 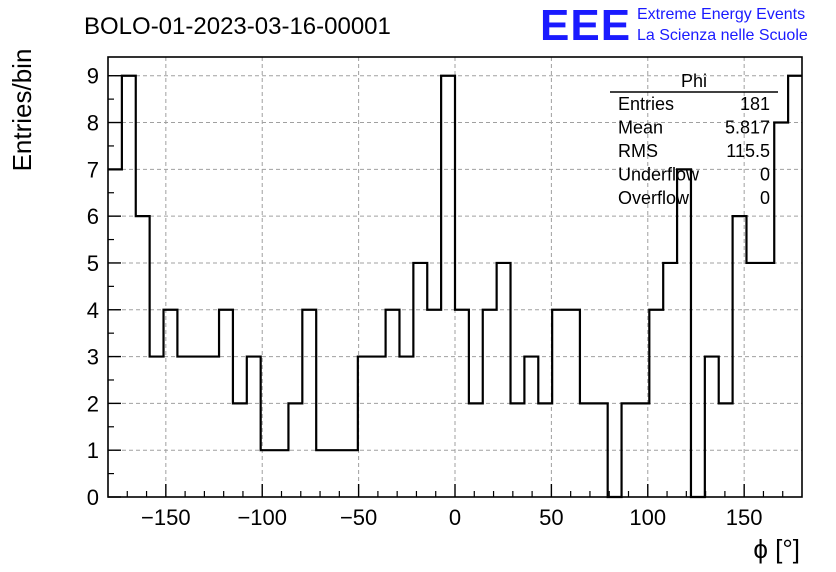 What do you see at coordinates (455, 517) in the screenshot?
I see `x-tick-label: 0` at bounding box center [455, 517].